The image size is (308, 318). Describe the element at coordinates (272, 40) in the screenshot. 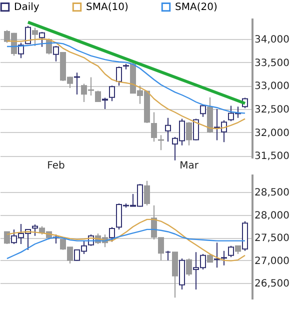

I see `y-tick-label: 34,000` at that location.